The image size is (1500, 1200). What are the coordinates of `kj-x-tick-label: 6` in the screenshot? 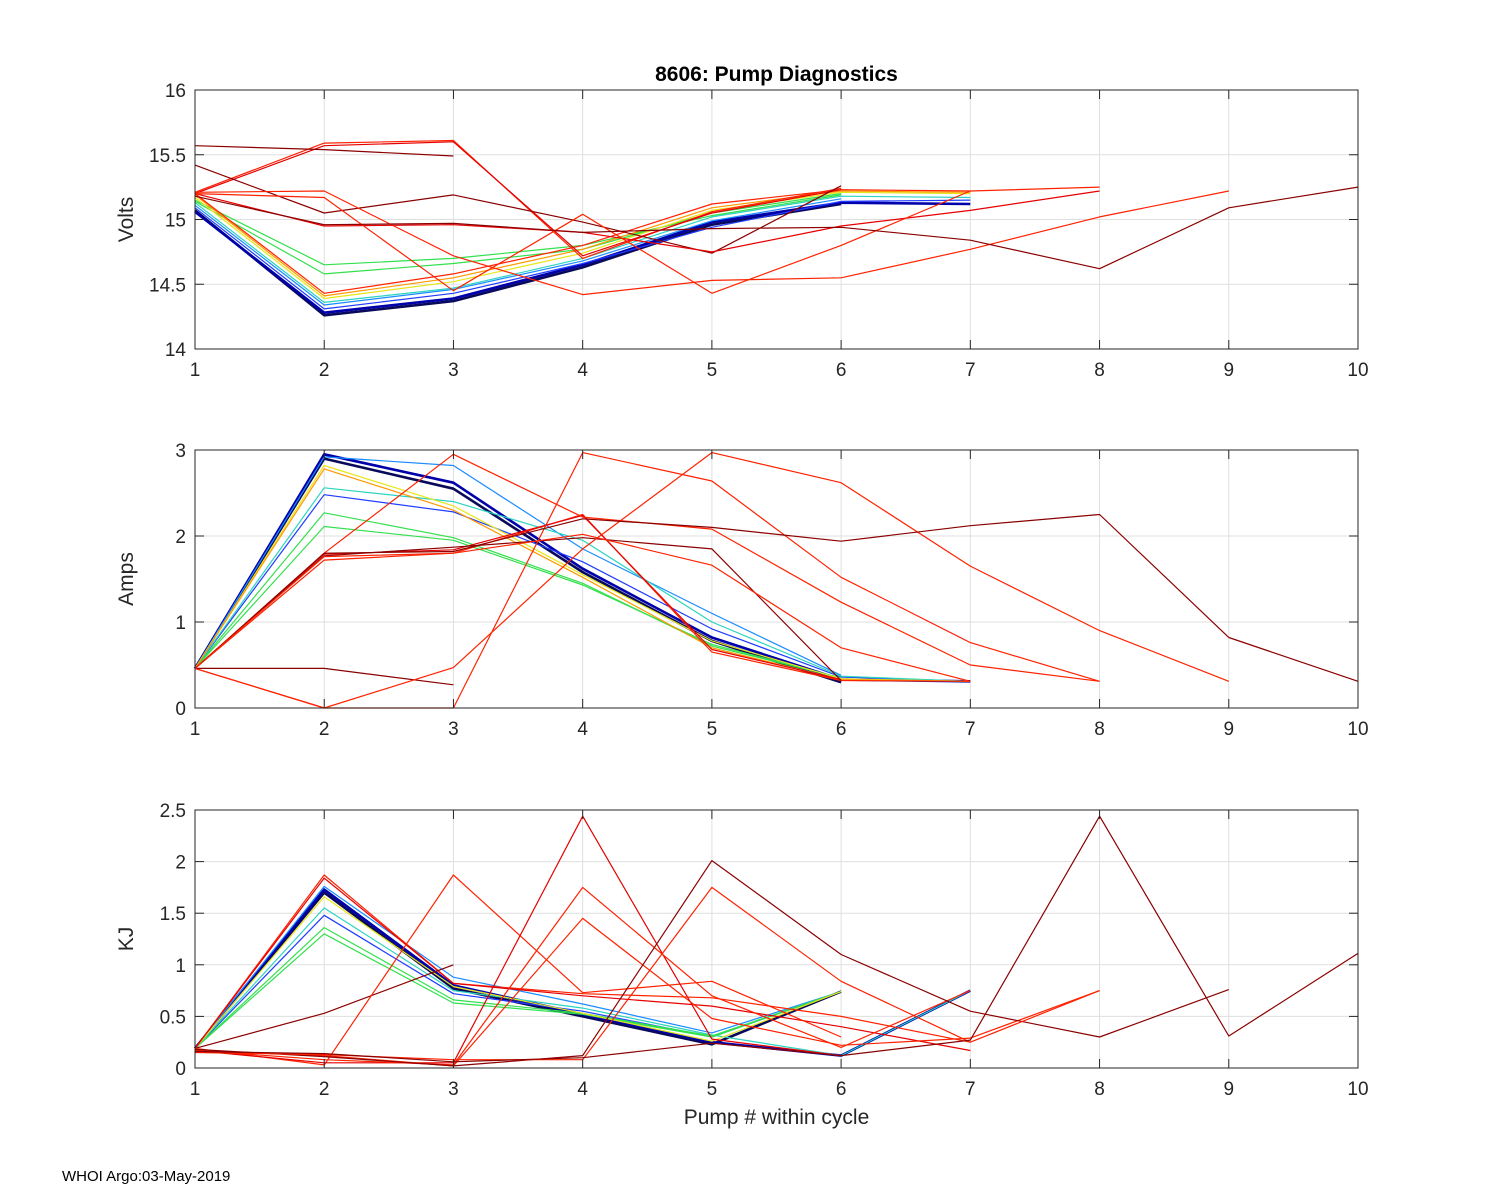 It's located at (841, 1089).